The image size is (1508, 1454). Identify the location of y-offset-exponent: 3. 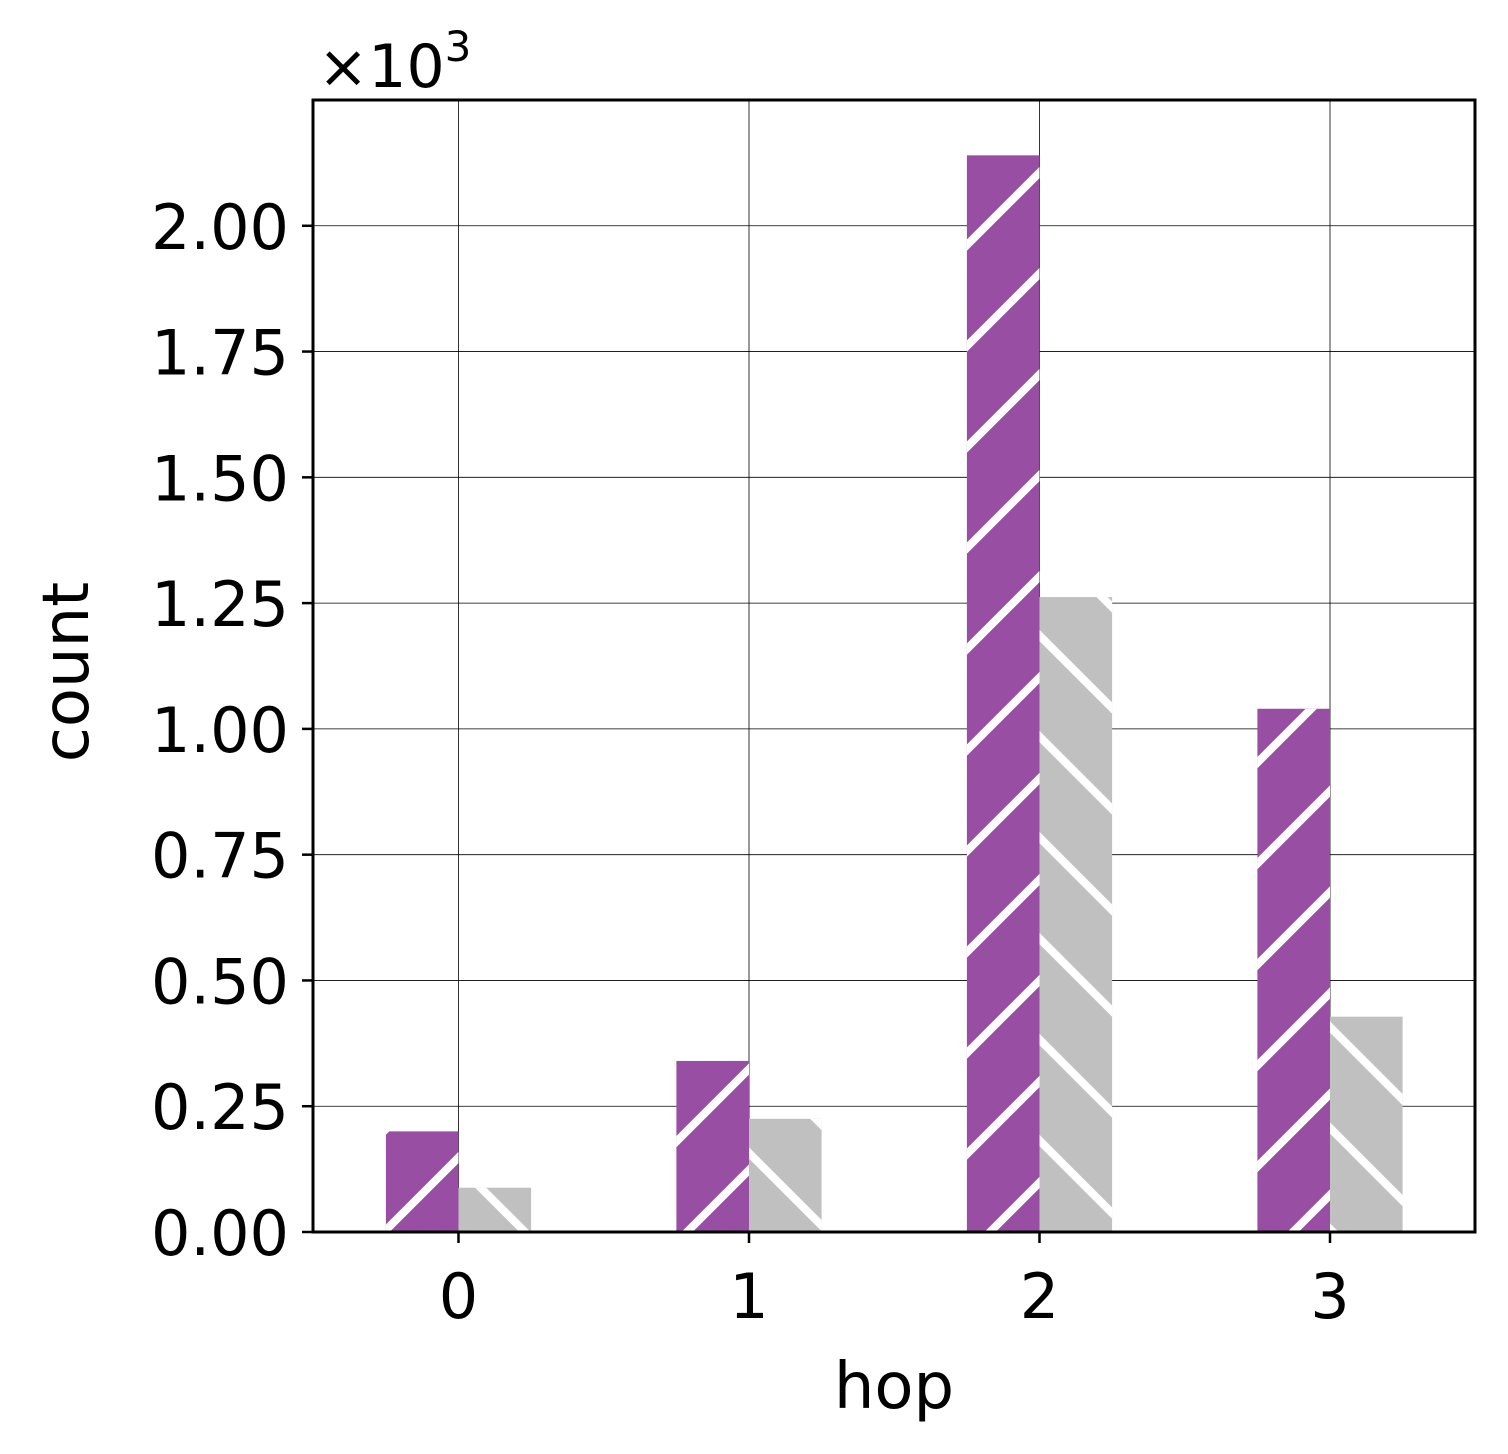
(458, 46).